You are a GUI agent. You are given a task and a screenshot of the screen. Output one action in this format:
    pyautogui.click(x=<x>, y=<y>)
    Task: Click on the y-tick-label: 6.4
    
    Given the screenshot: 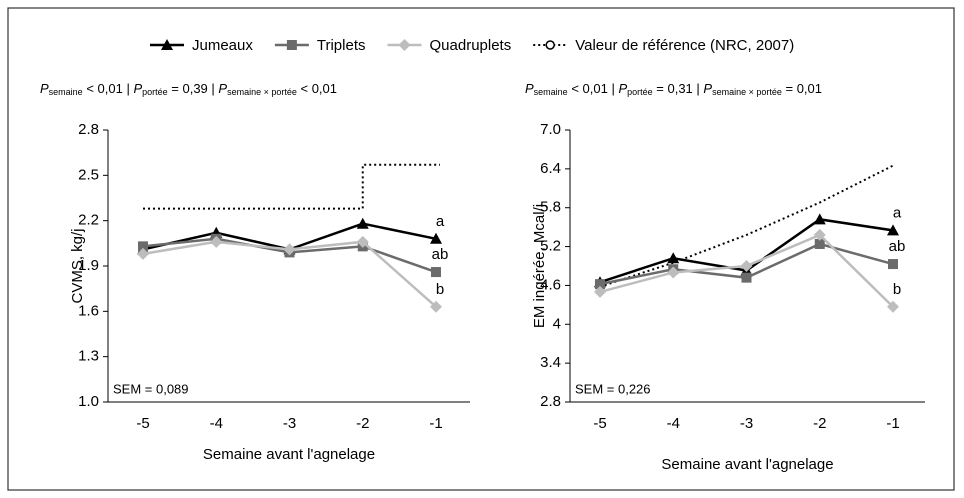 What is the action you would take?
    pyautogui.click(x=550, y=168)
    